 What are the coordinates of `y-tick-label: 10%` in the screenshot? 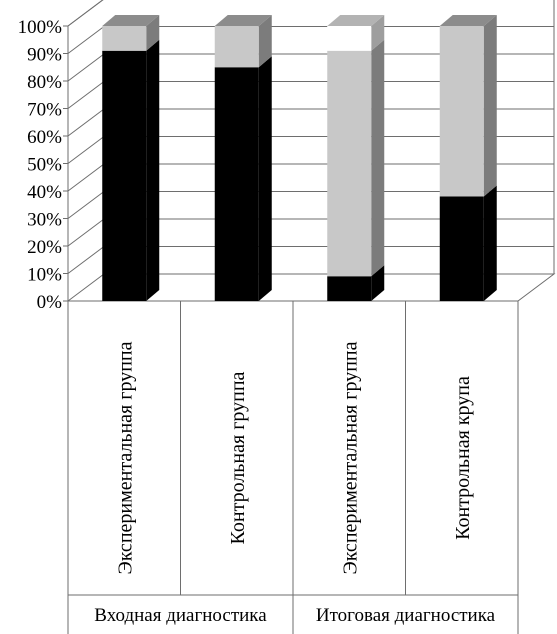 It's located at (44, 275).